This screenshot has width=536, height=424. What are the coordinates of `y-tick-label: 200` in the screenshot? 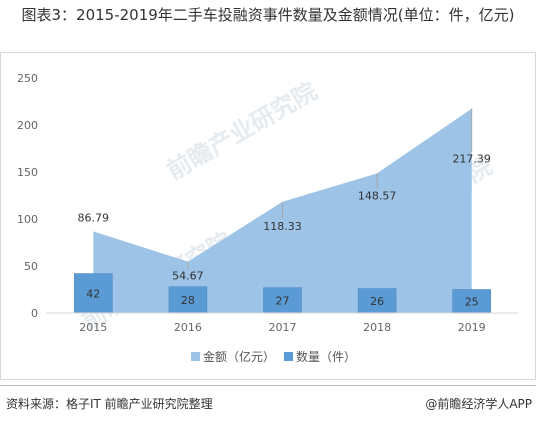 It's located at (27, 125).